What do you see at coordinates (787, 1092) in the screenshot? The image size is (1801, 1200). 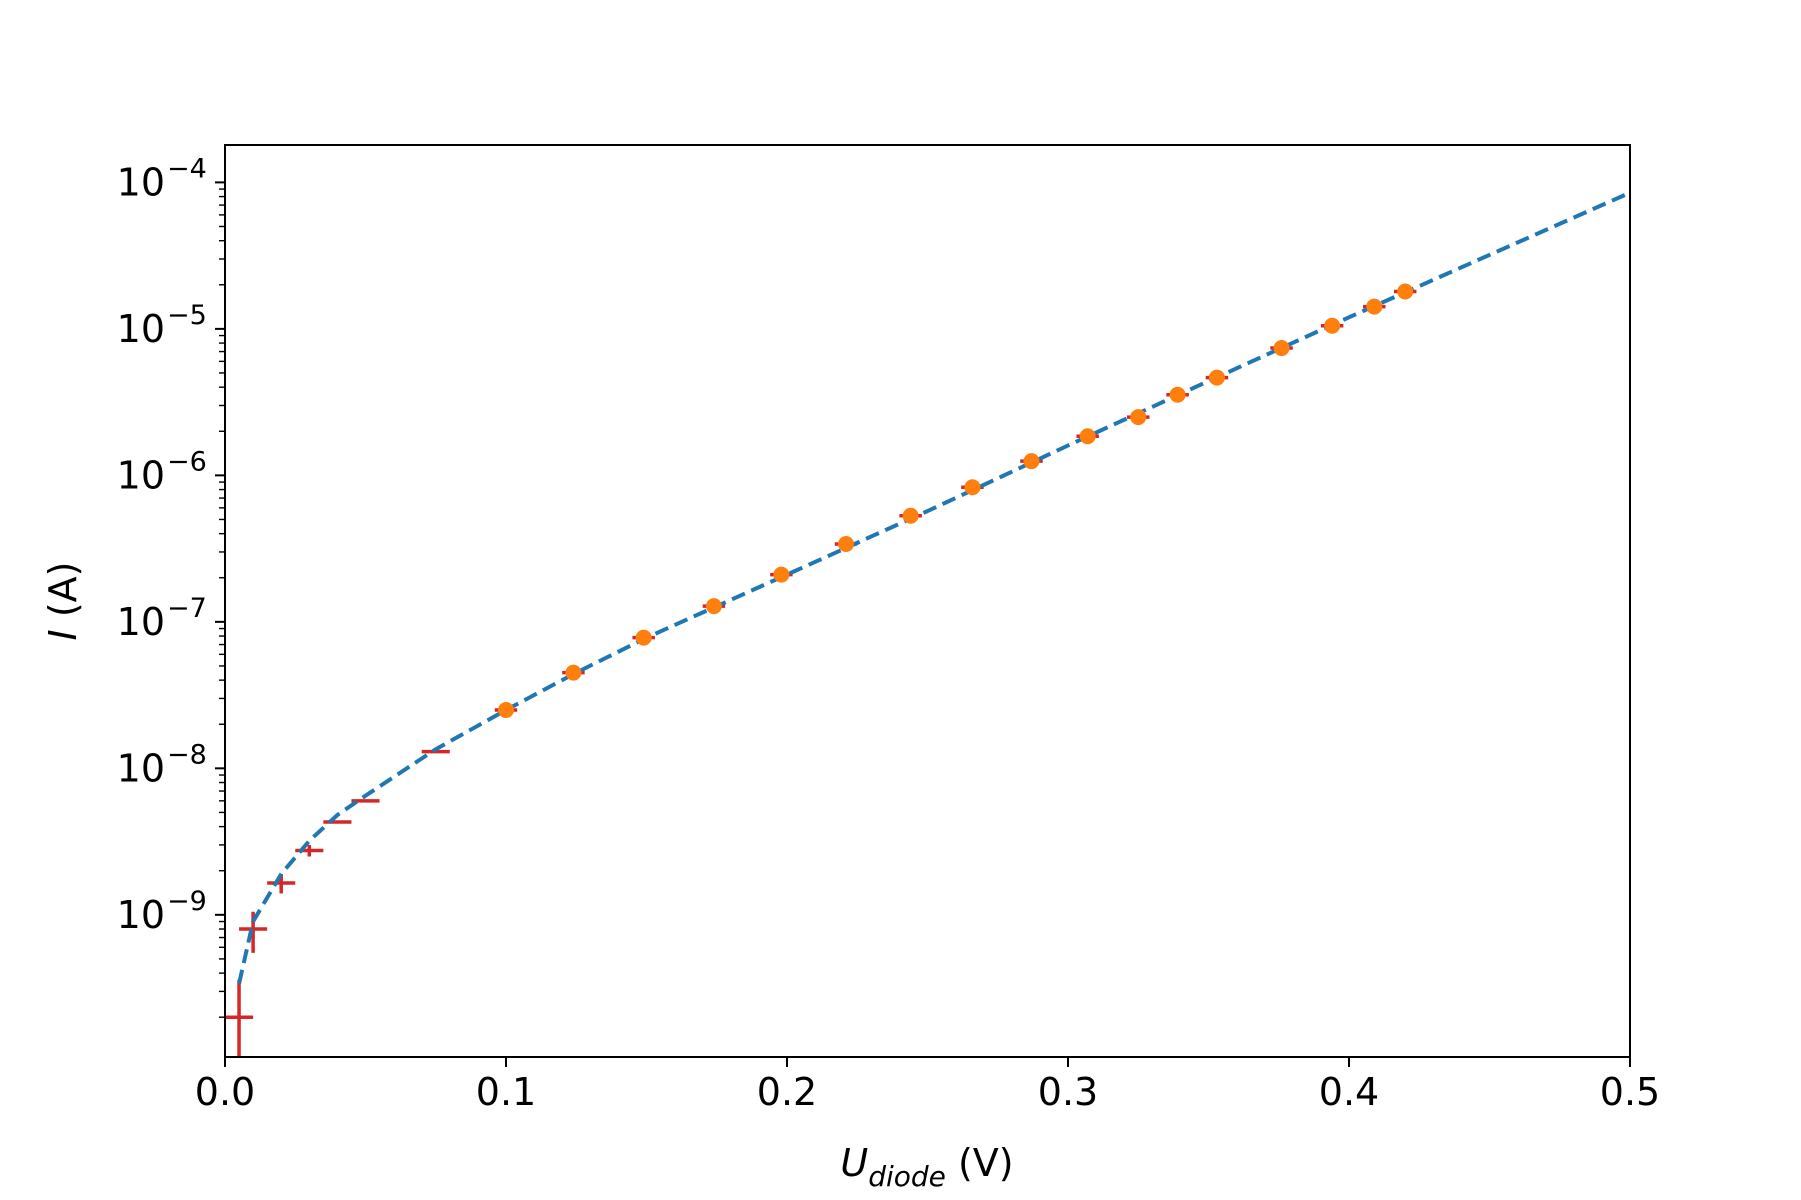 I see `x-tick-label-2: 0.2` at bounding box center [787, 1092].